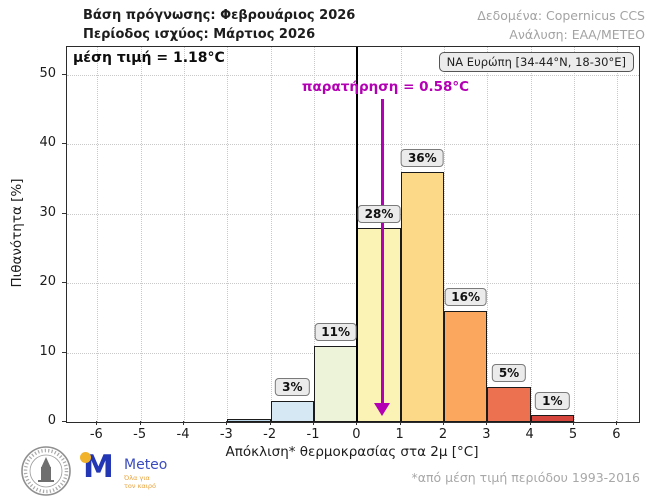  What do you see at coordinates (382, 409) in the screenshot?
I see `observation-arrowhead-icon` at bounding box center [382, 409].